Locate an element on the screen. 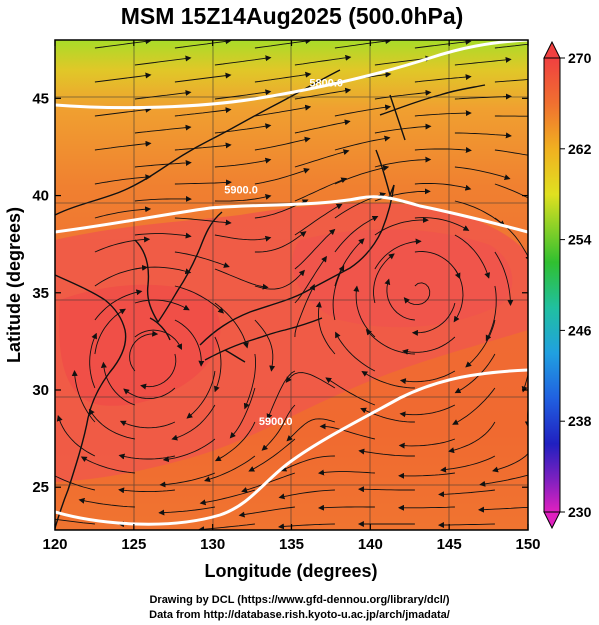 The height and width of the screenshot is (625, 599). contour-labels: 5800.0 5900.0 5900.0 is located at coordinates (283, 253).